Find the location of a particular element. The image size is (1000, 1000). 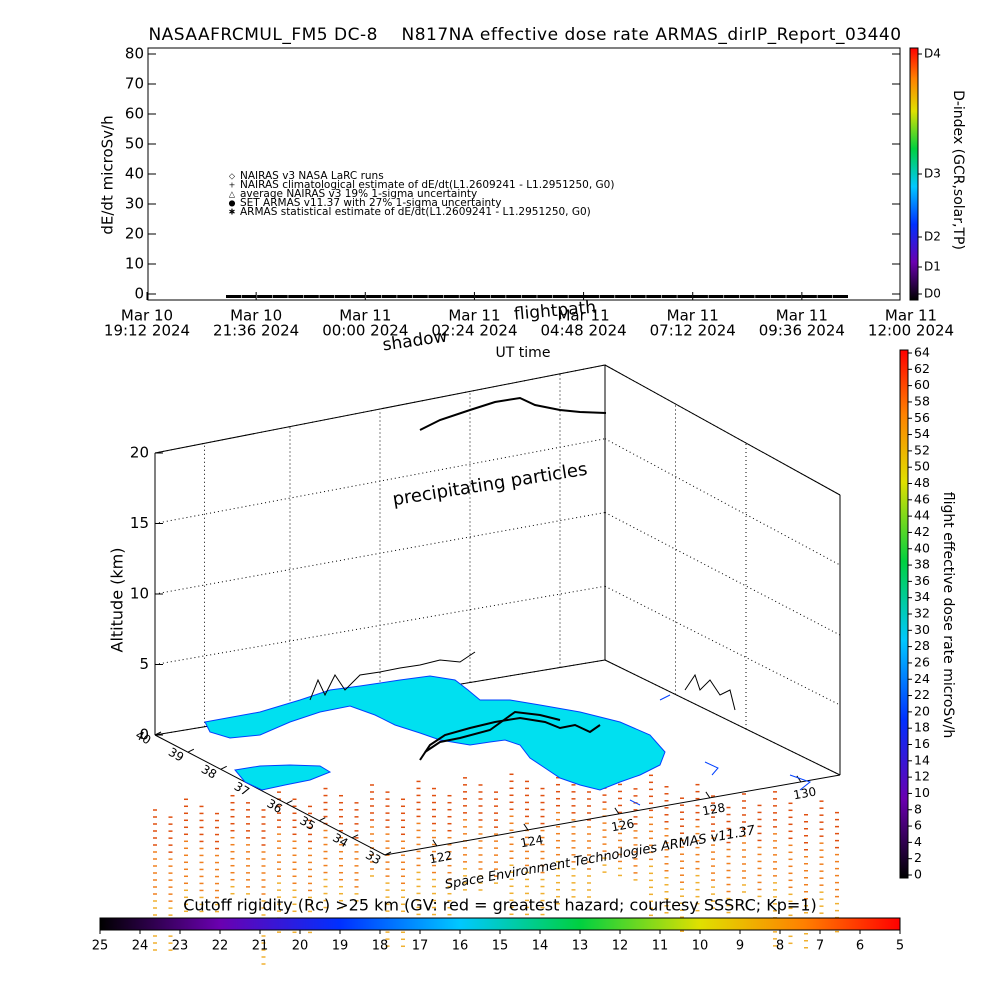

cutoff-tick-label: 12 is located at coordinates (620, 946).